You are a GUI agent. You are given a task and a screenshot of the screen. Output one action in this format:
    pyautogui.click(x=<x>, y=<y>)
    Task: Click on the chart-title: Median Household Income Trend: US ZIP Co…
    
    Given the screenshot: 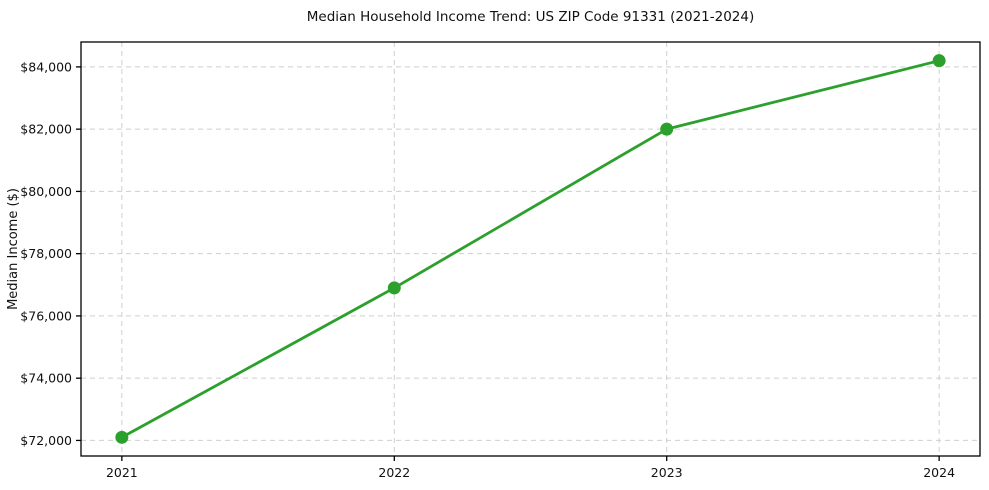 What is the action you would take?
    pyautogui.click(x=530, y=17)
    